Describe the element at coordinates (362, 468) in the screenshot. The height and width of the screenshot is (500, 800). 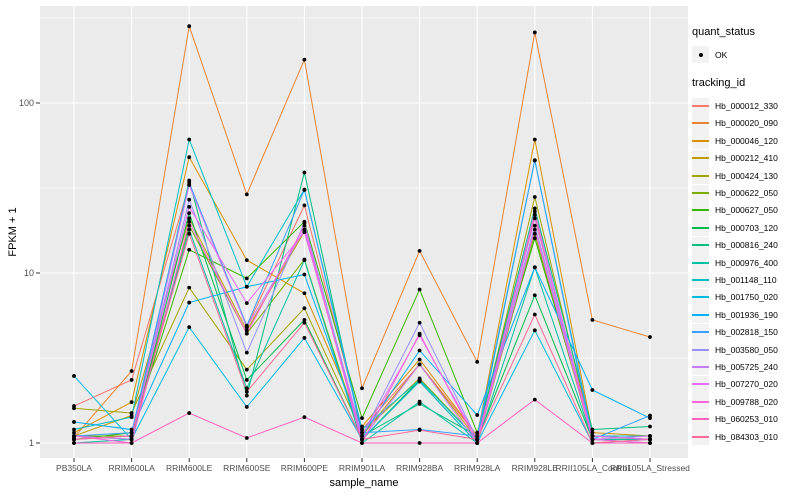
I see `x-tick-label: RRIM901LA` at that location.